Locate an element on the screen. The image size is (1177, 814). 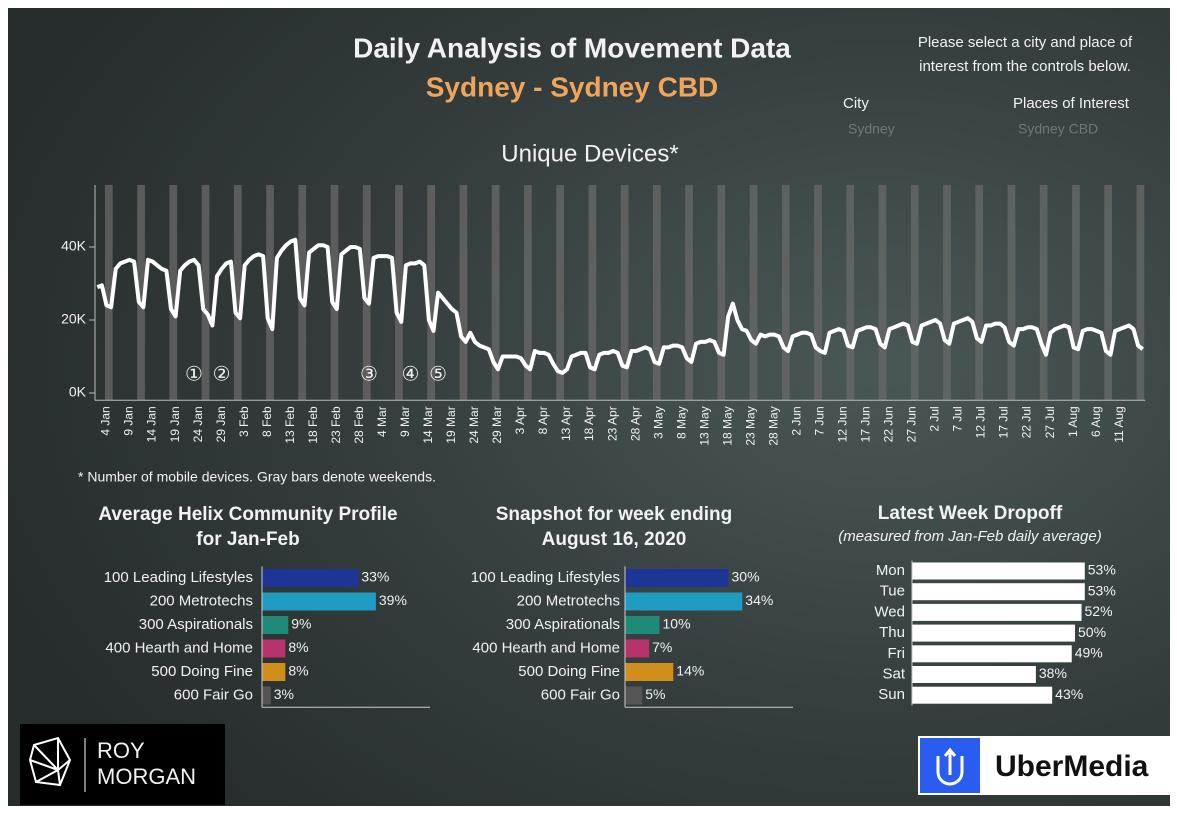
x-tick-label: 4 Mar is located at coordinates (382, 421).